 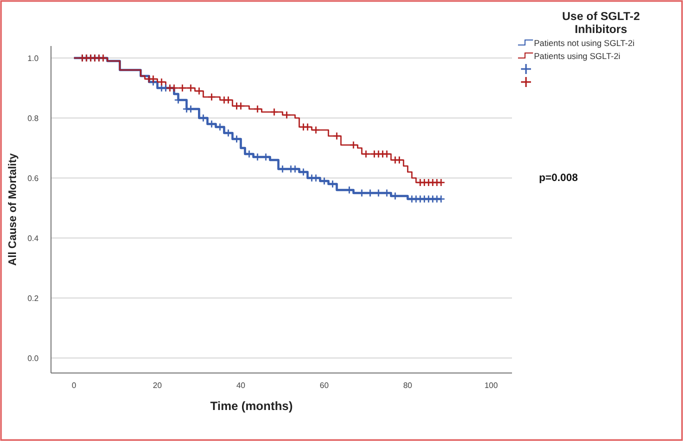 I want to click on x-tick-label: 80, so click(x=408, y=385).